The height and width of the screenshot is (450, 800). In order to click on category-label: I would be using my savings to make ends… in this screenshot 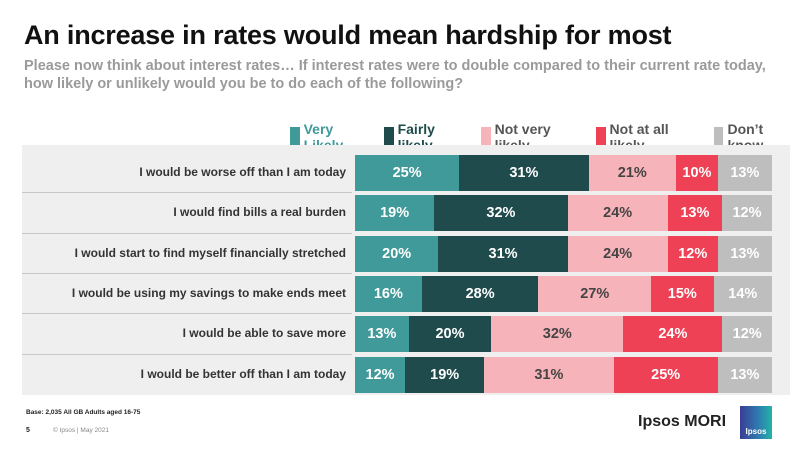, I will do `click(208, 292)`.